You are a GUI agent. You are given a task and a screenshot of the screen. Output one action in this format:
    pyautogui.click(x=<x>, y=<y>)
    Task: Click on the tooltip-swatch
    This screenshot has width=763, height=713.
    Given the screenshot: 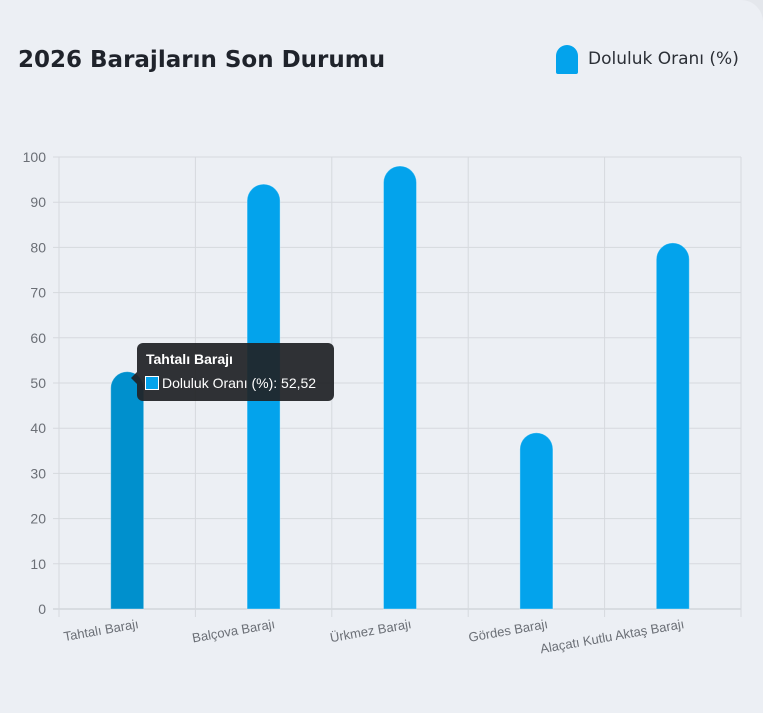 What is the action you would take?
    pyautogui.click(x=152, y=383)
    